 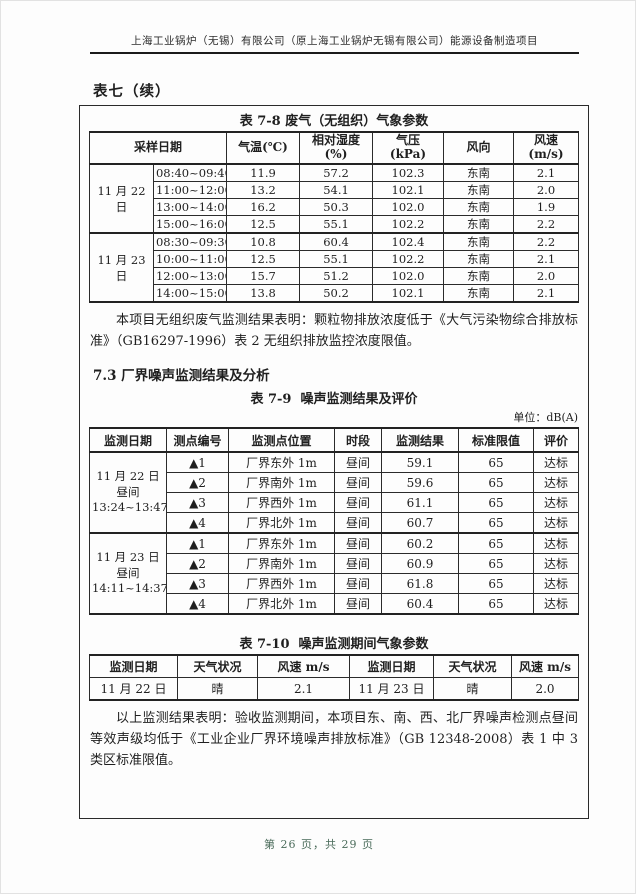 I want to click on table-cell: 57.2, so click(x=336, y=172).